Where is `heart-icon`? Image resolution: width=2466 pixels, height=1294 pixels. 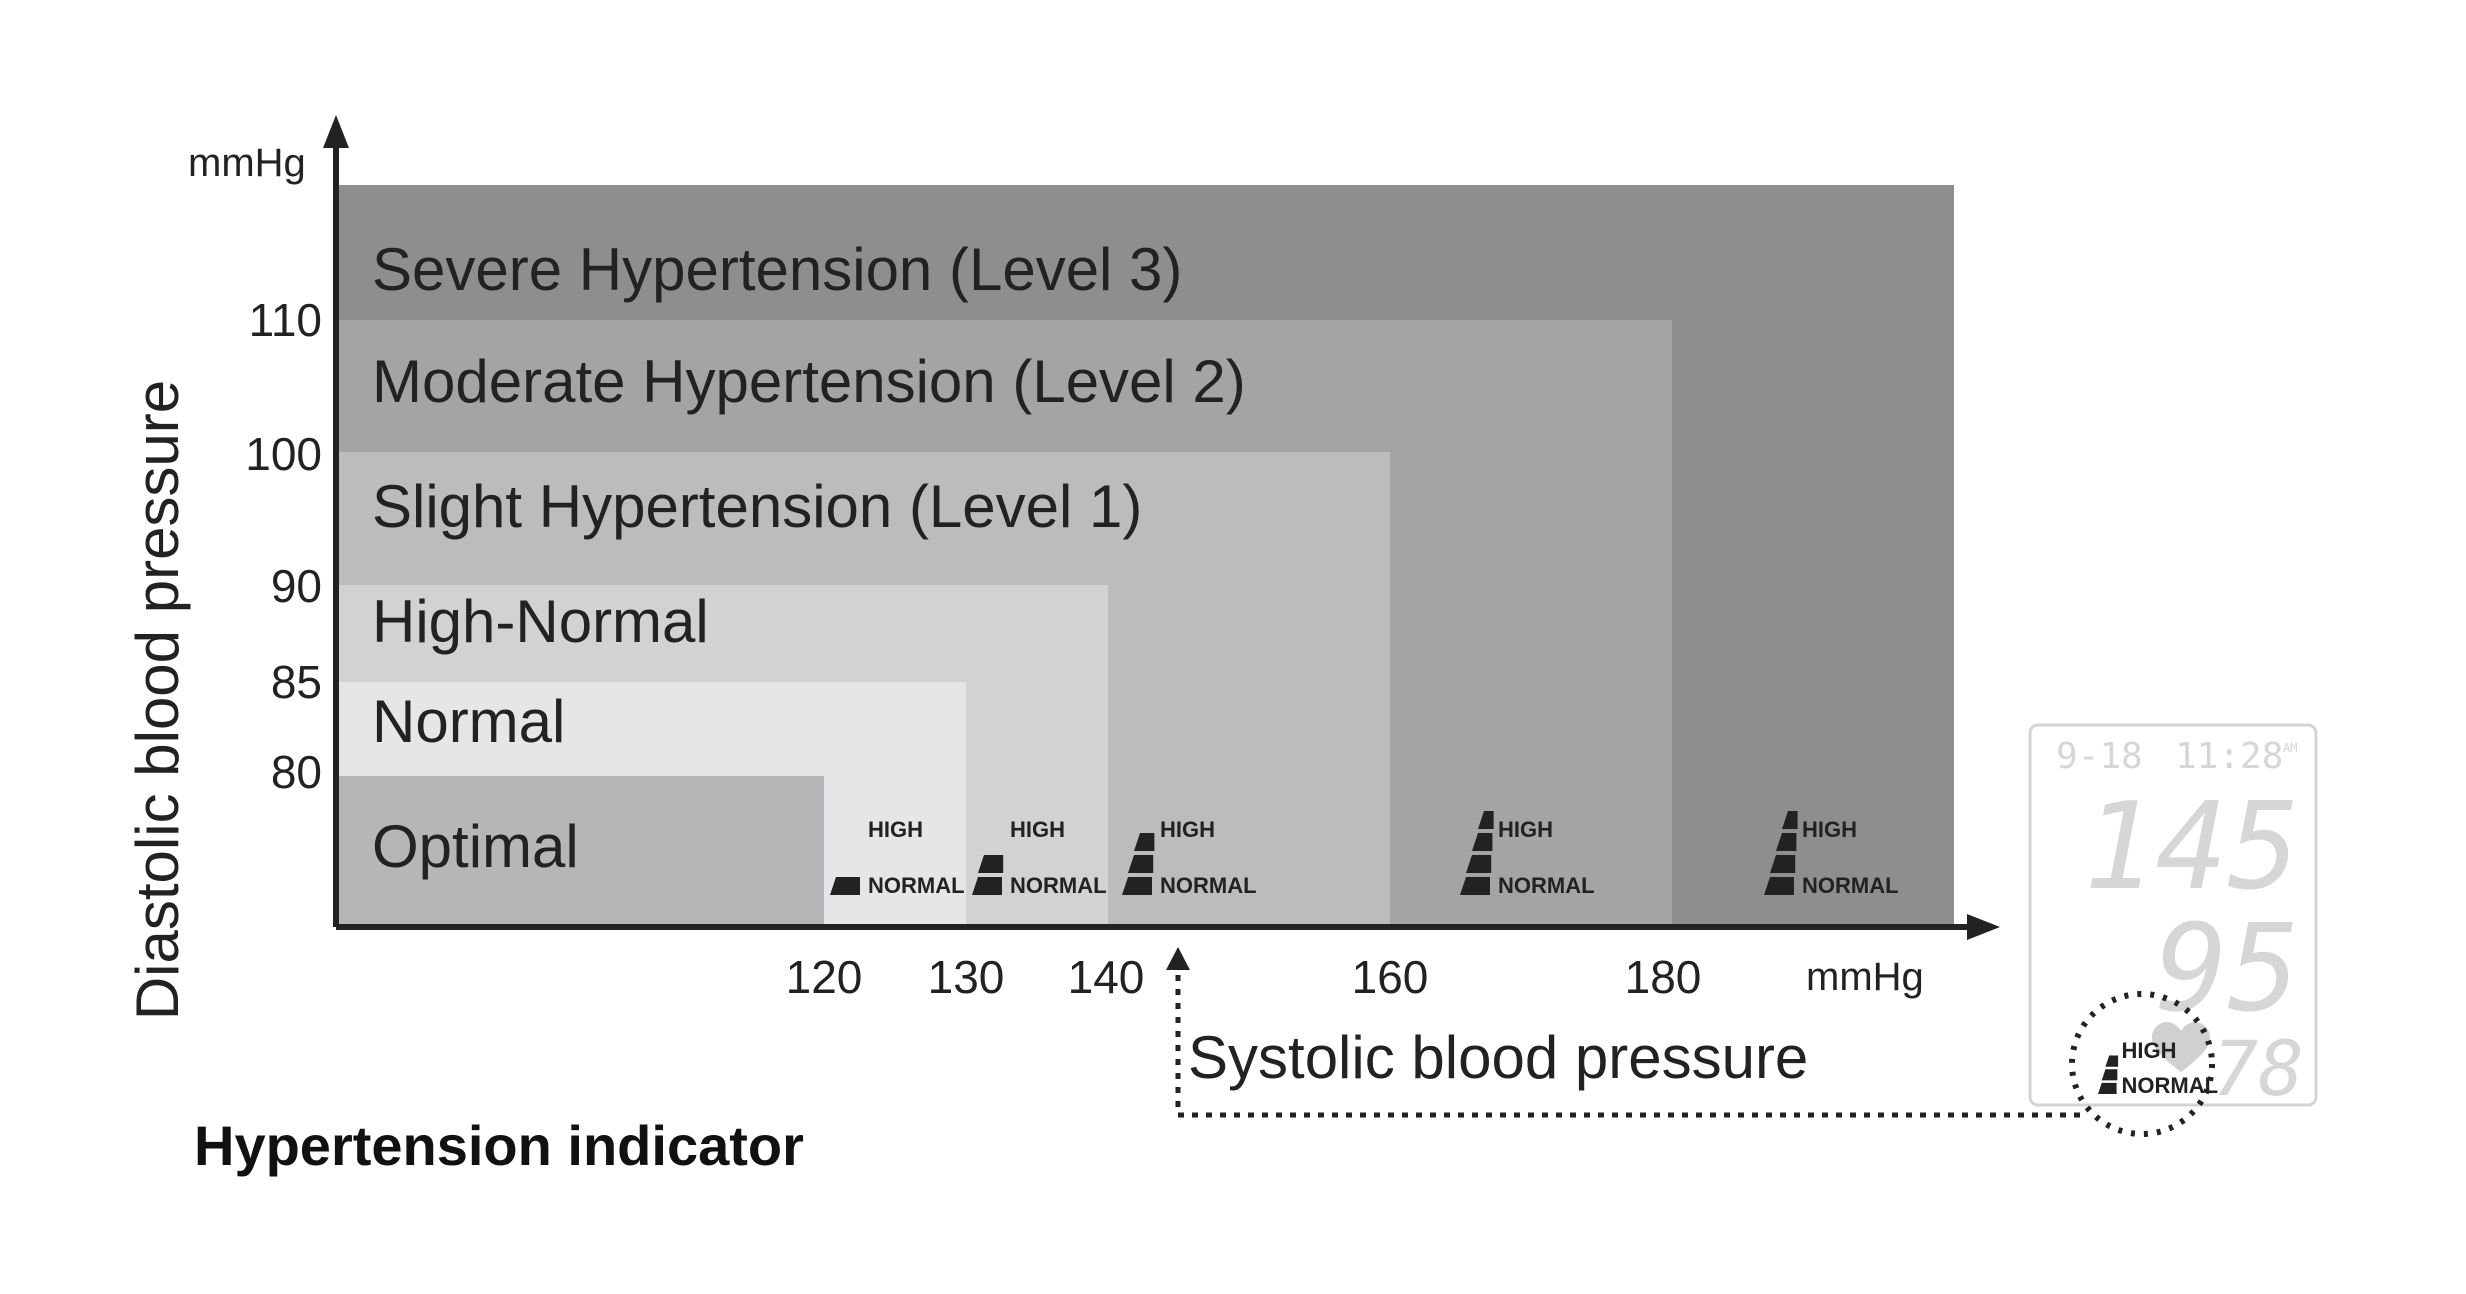 heart-icon is located at coordinates (2181, 1047).